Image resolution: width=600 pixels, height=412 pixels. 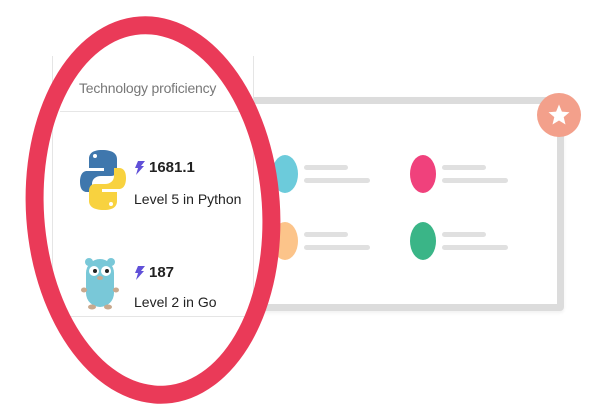 What do you see at coordinates (154, 272) in the screenshot?
I see `skill-score: 187` at bounding box center [154, 272].